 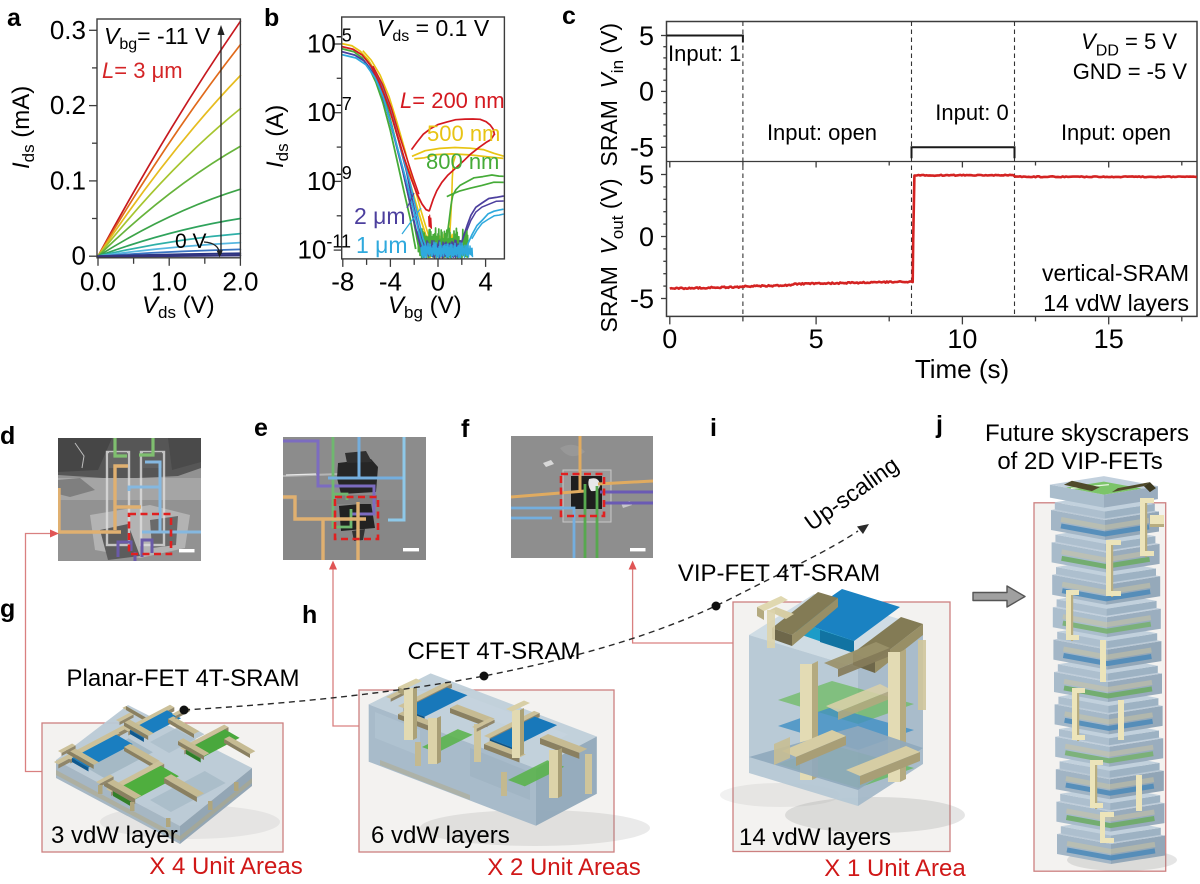 What do you see at coordinates (169, 282) in the screenshot?
I see `svg-text: 1.0` at bounding box center [169, 282].